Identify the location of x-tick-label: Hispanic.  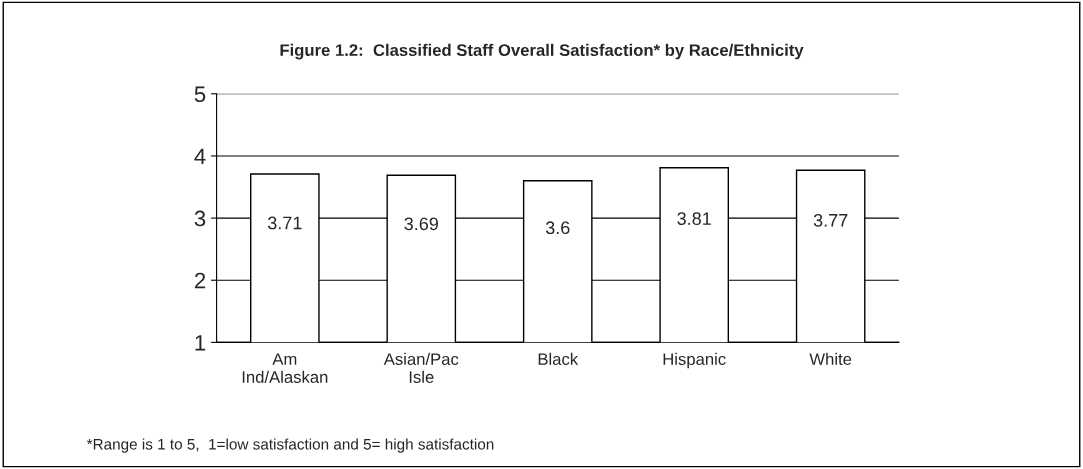
(694, 360).